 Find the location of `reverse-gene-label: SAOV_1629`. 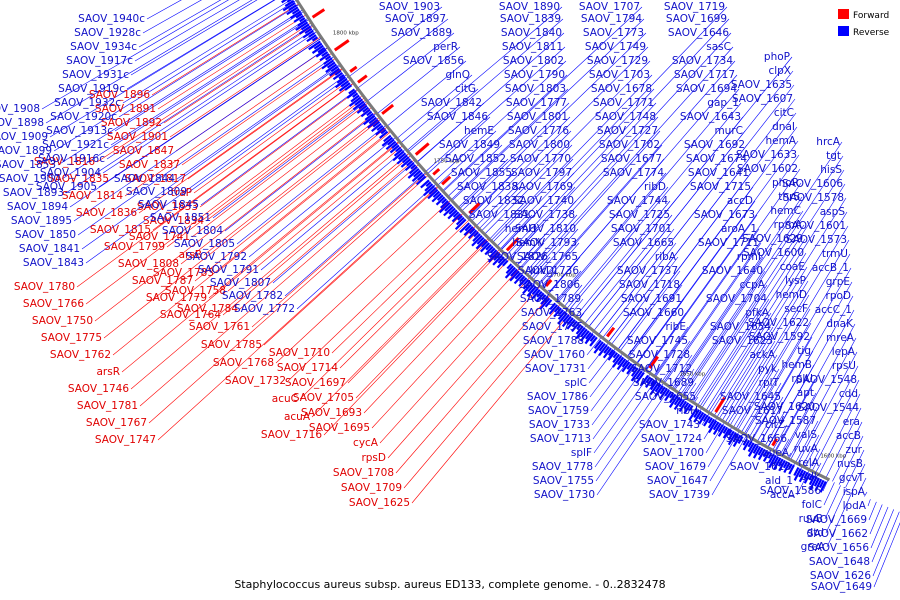

reverse-gene-label: SAOV_1629 is located at coordinates (772, 239).